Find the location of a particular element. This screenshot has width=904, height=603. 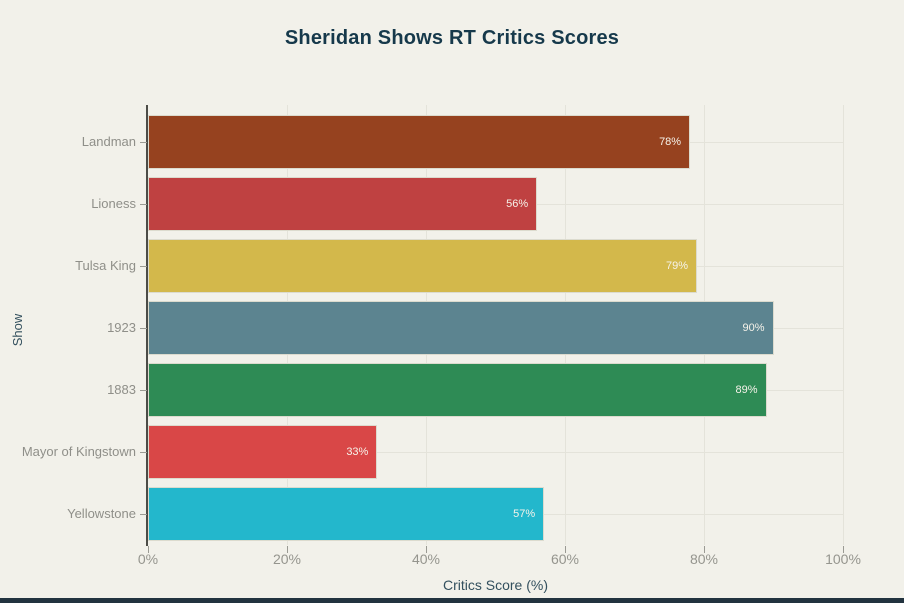

x-tick-label: 20% is located at coordinates (287, 559).